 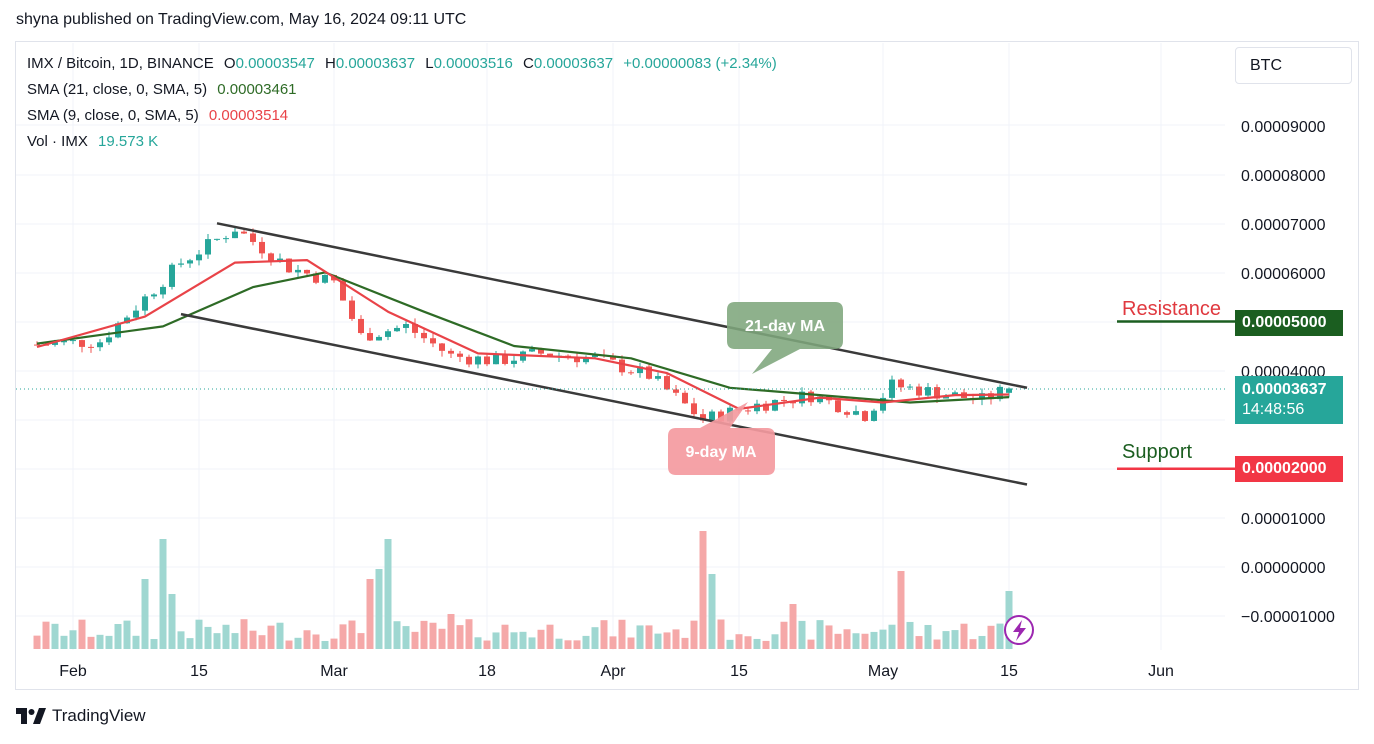 What do you see at coordinates (95, 141) in the screenshot?
I see `volume-legend: Vol · IMX 19.573 K` at bounding box center [95, 141].